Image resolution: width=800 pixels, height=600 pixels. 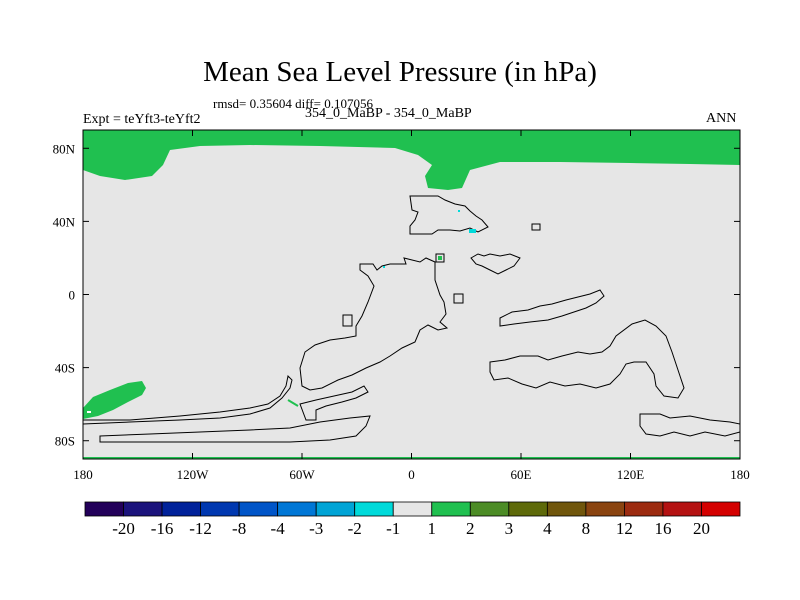 What do you see at coordinates (586, 528) in the screenshot?
I see `colorbar-label: 8` at bounding box center [586, 528].